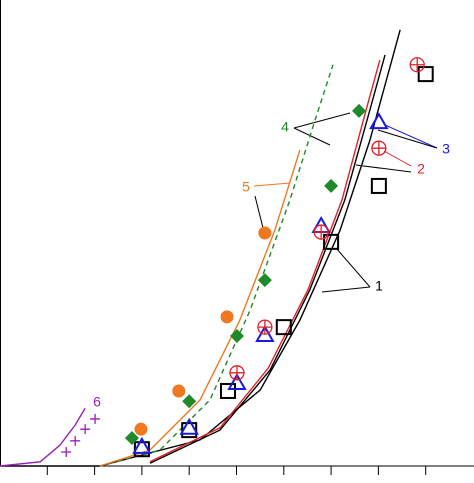  I want to click on curve-label: 1, so click(379, 286).